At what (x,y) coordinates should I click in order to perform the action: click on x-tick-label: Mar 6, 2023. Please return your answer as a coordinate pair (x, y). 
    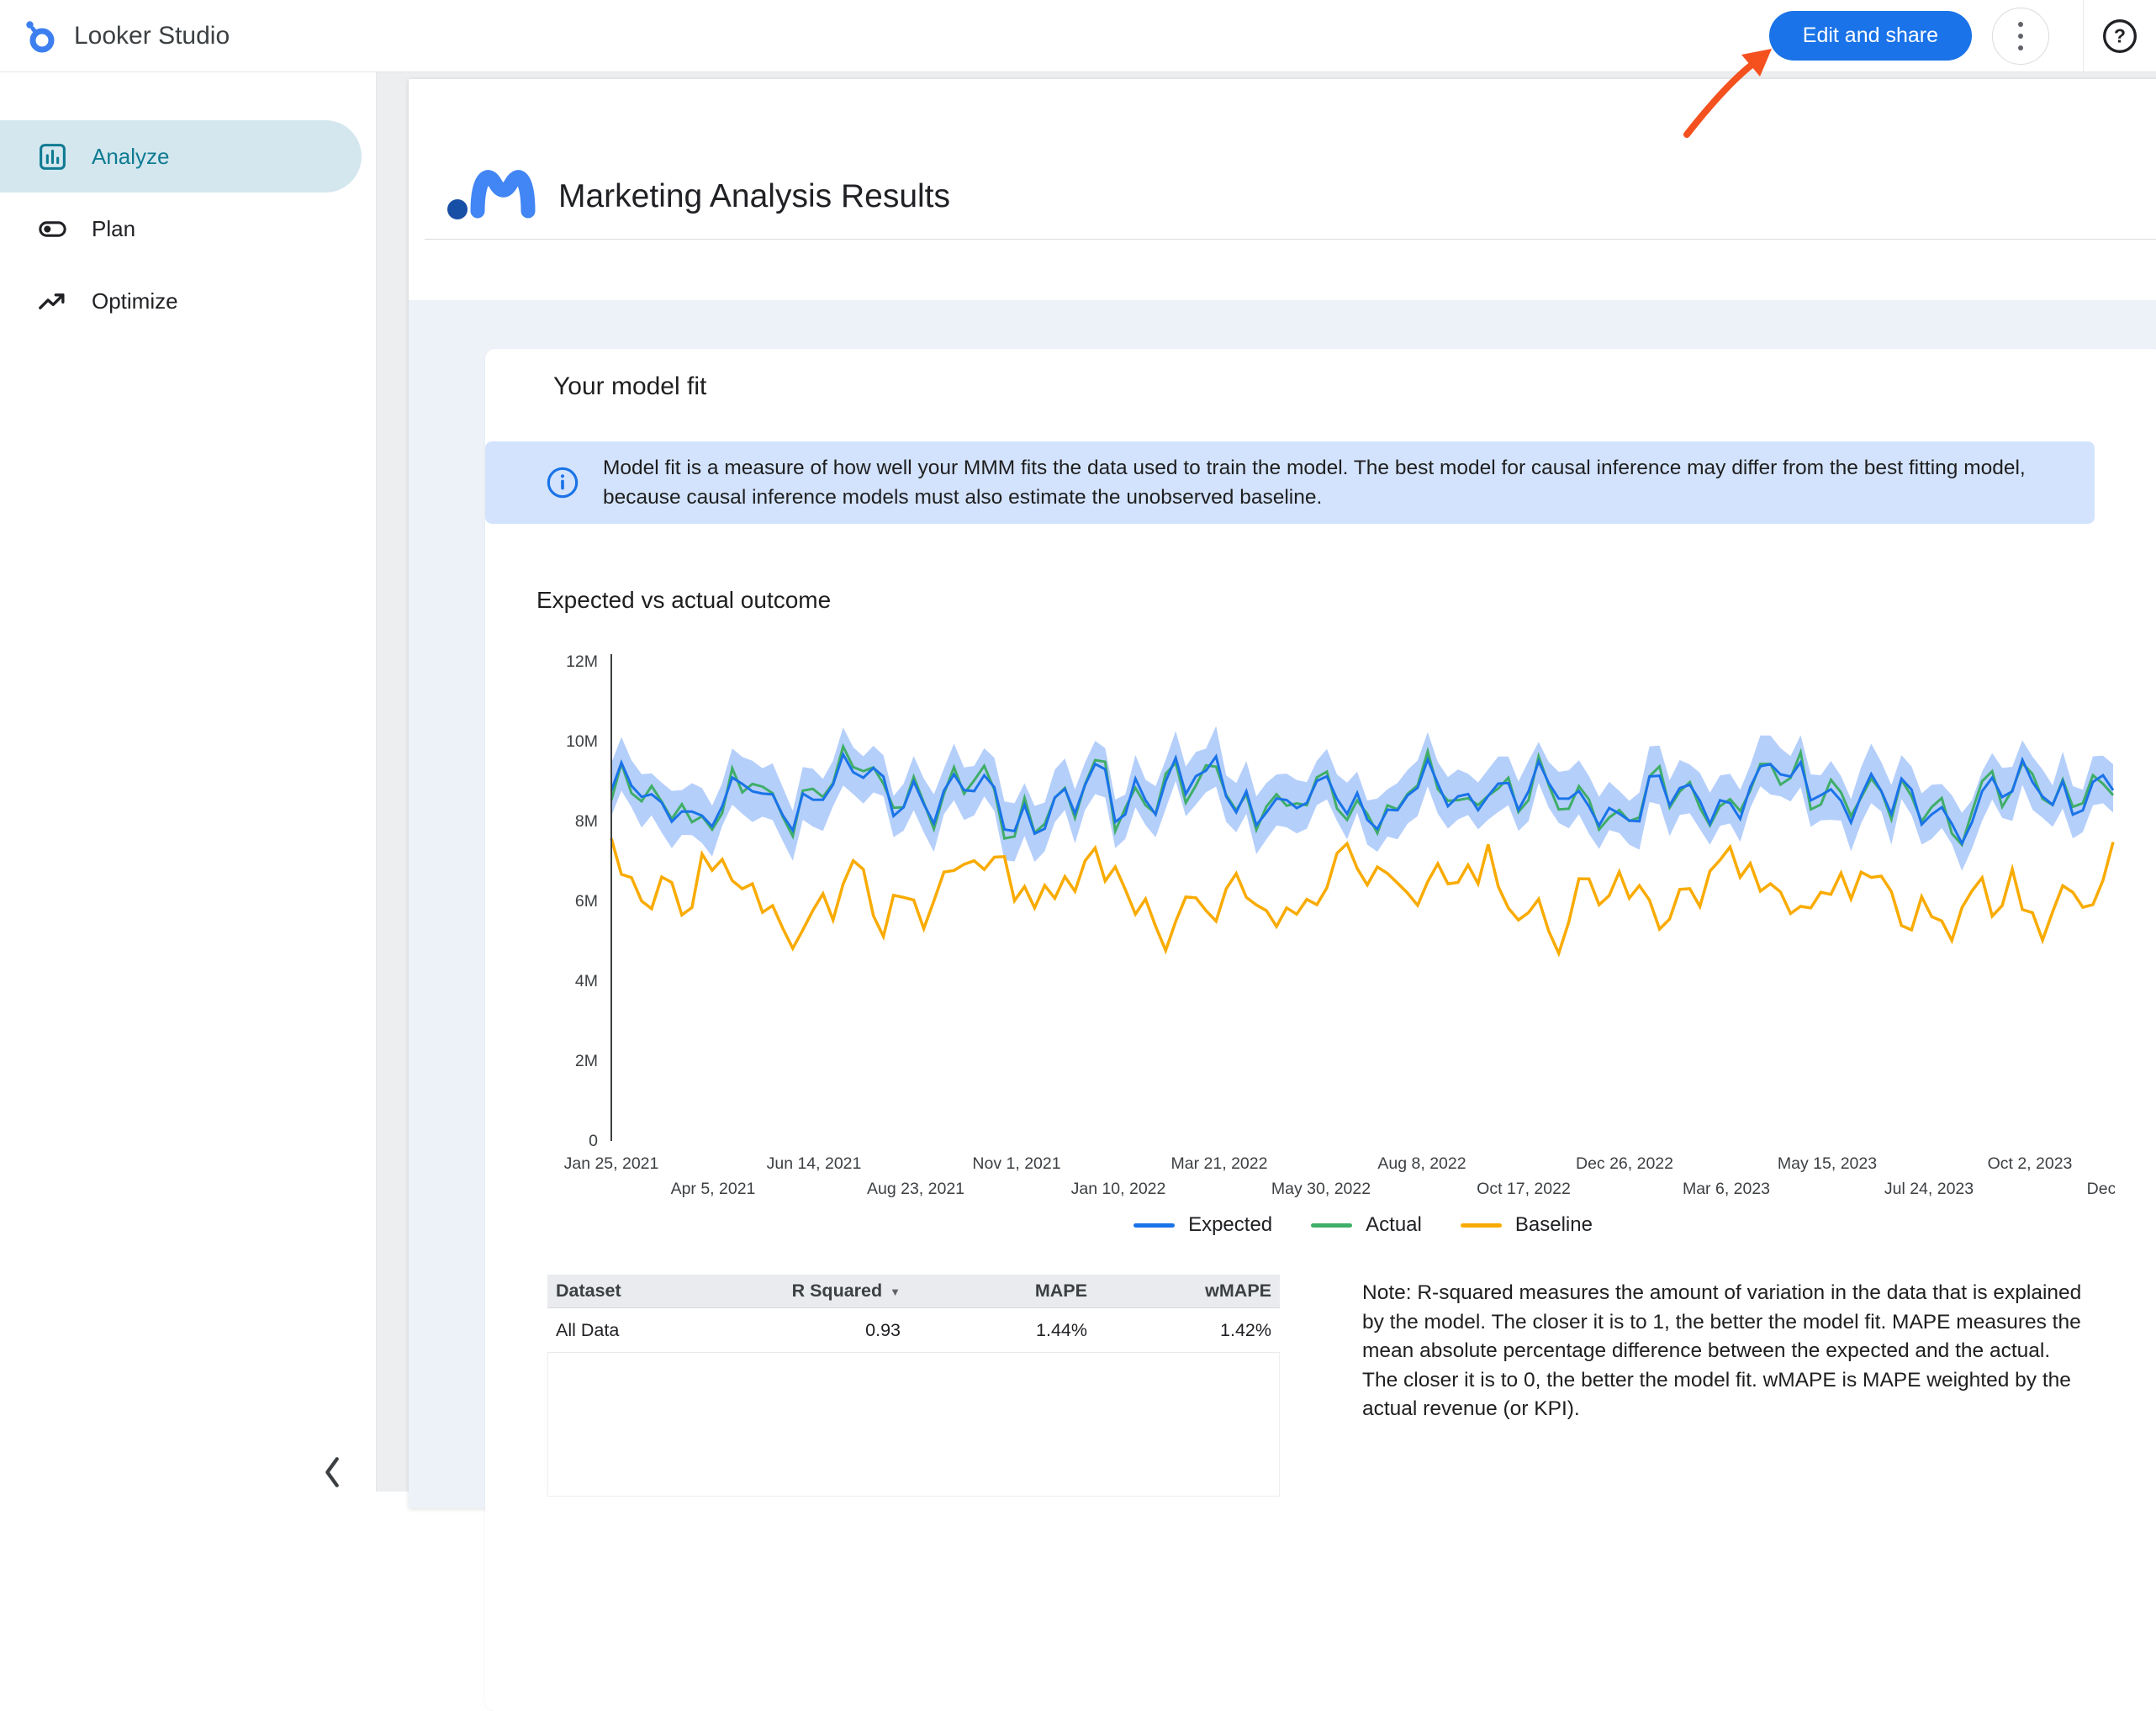
    Looking at the image, I should click on (1726, 1189).